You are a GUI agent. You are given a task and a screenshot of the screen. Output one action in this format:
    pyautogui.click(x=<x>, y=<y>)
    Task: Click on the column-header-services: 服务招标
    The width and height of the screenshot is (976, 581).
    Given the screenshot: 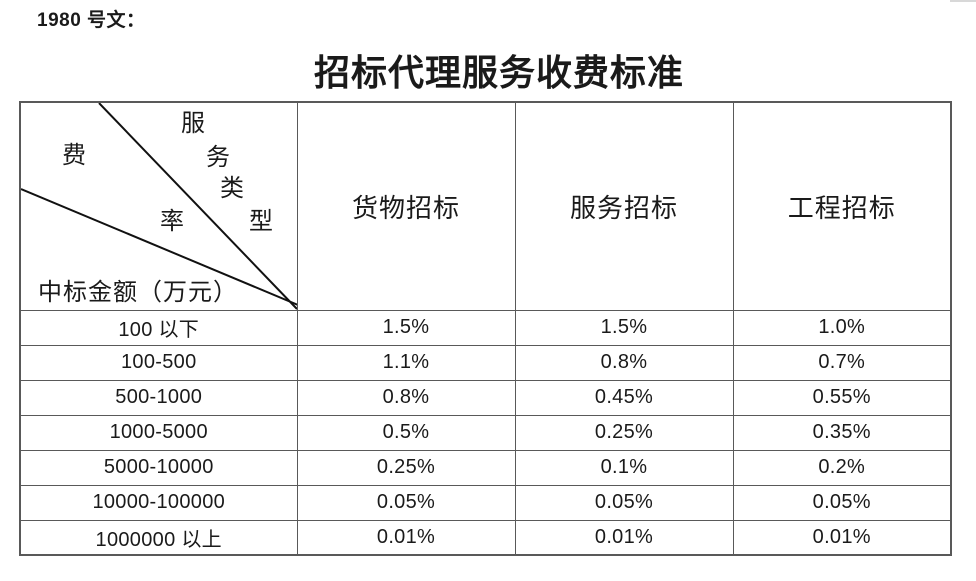 What is the action you would take?
    pyautogui.click(x=624, y=206)
    